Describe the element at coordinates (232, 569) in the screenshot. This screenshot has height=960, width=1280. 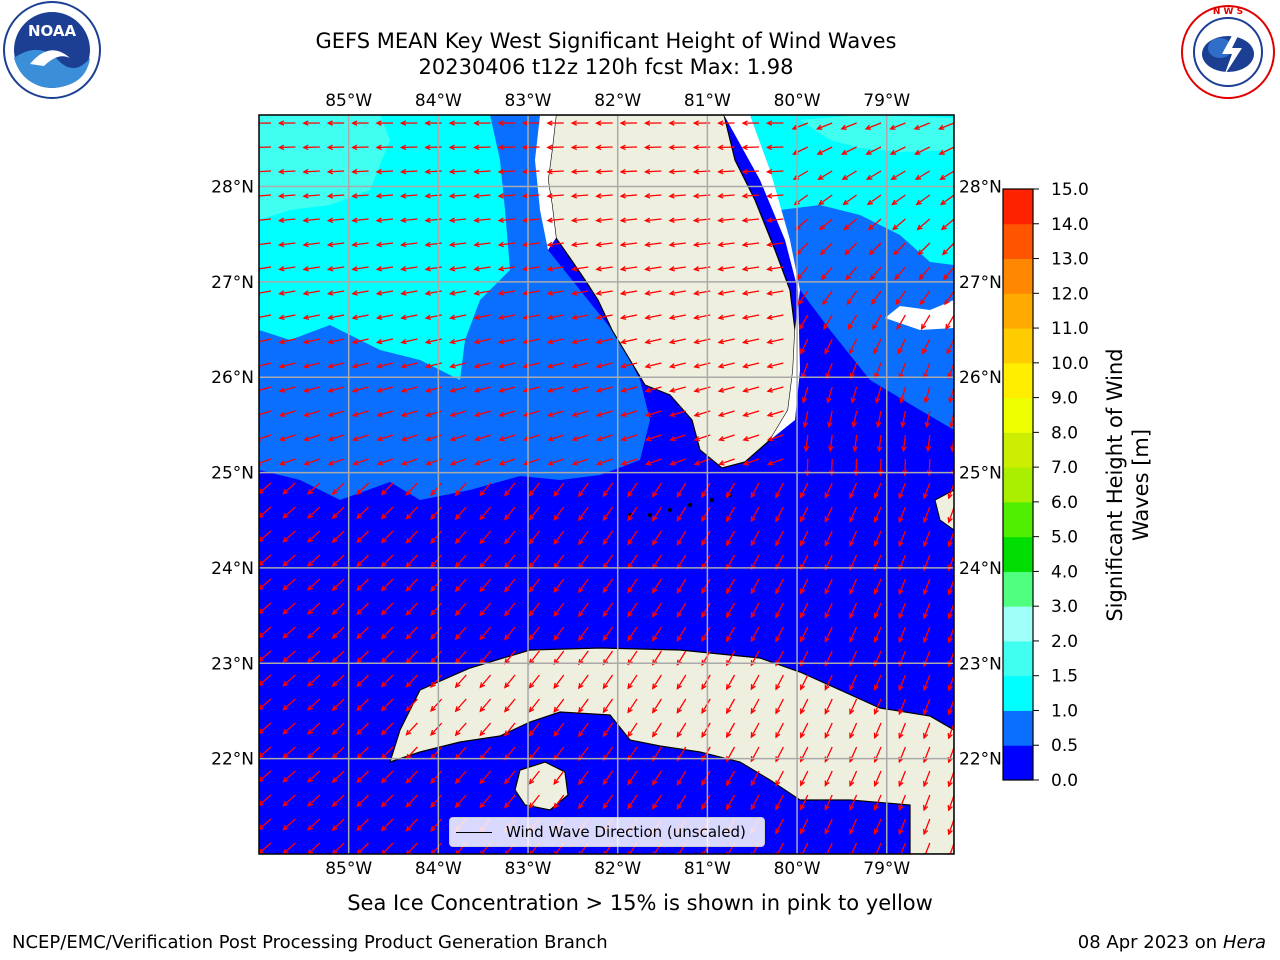
I see `lat-label-left: 24°N` at that location.